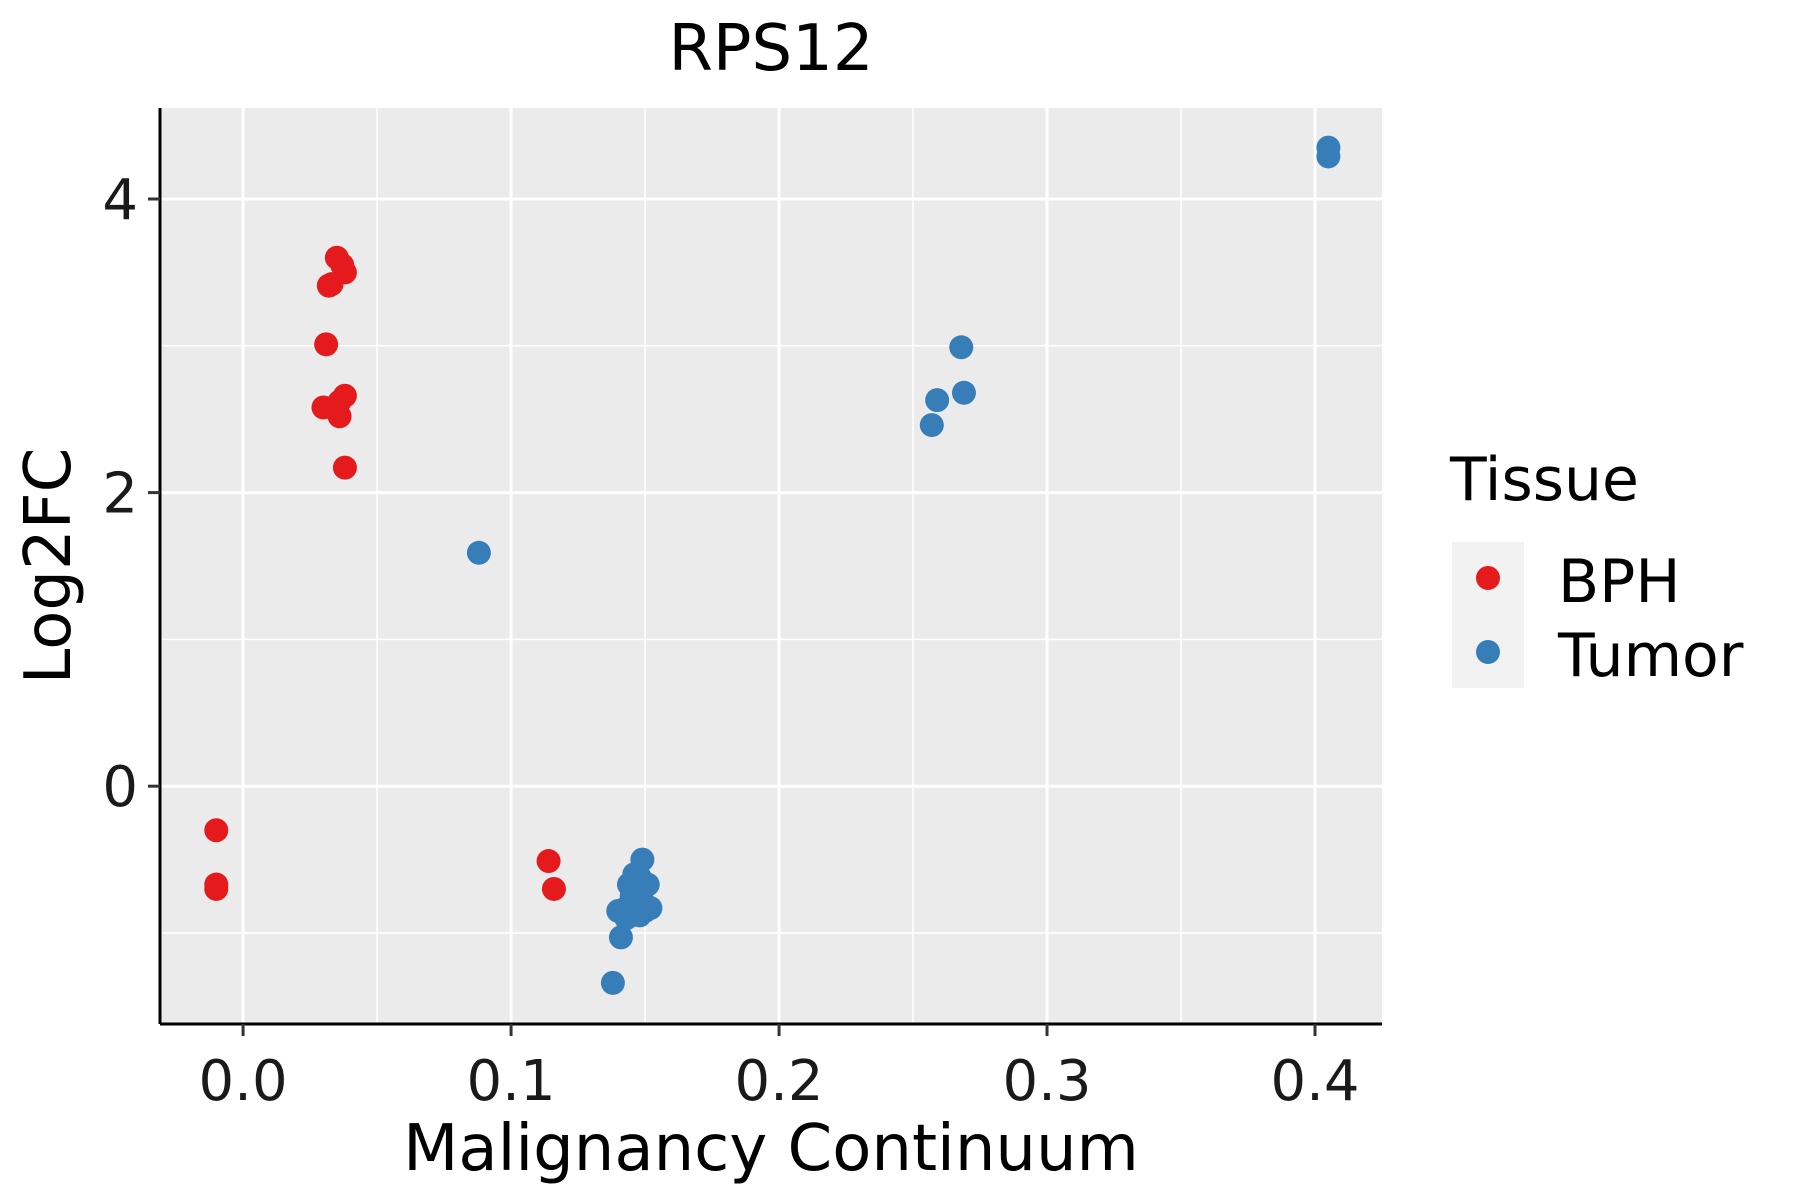  I want to click on y-axis-title: Log2FC, so click(49, 566).